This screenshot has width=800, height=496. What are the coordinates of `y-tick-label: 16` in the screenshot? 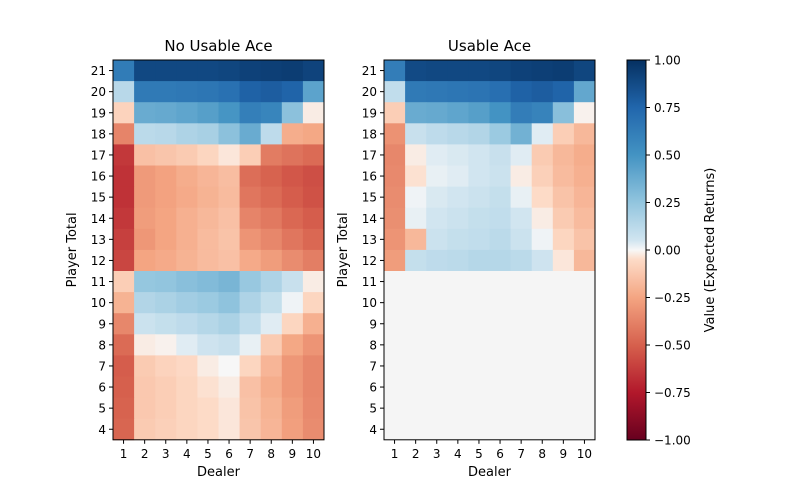 It's located at (98, 177).